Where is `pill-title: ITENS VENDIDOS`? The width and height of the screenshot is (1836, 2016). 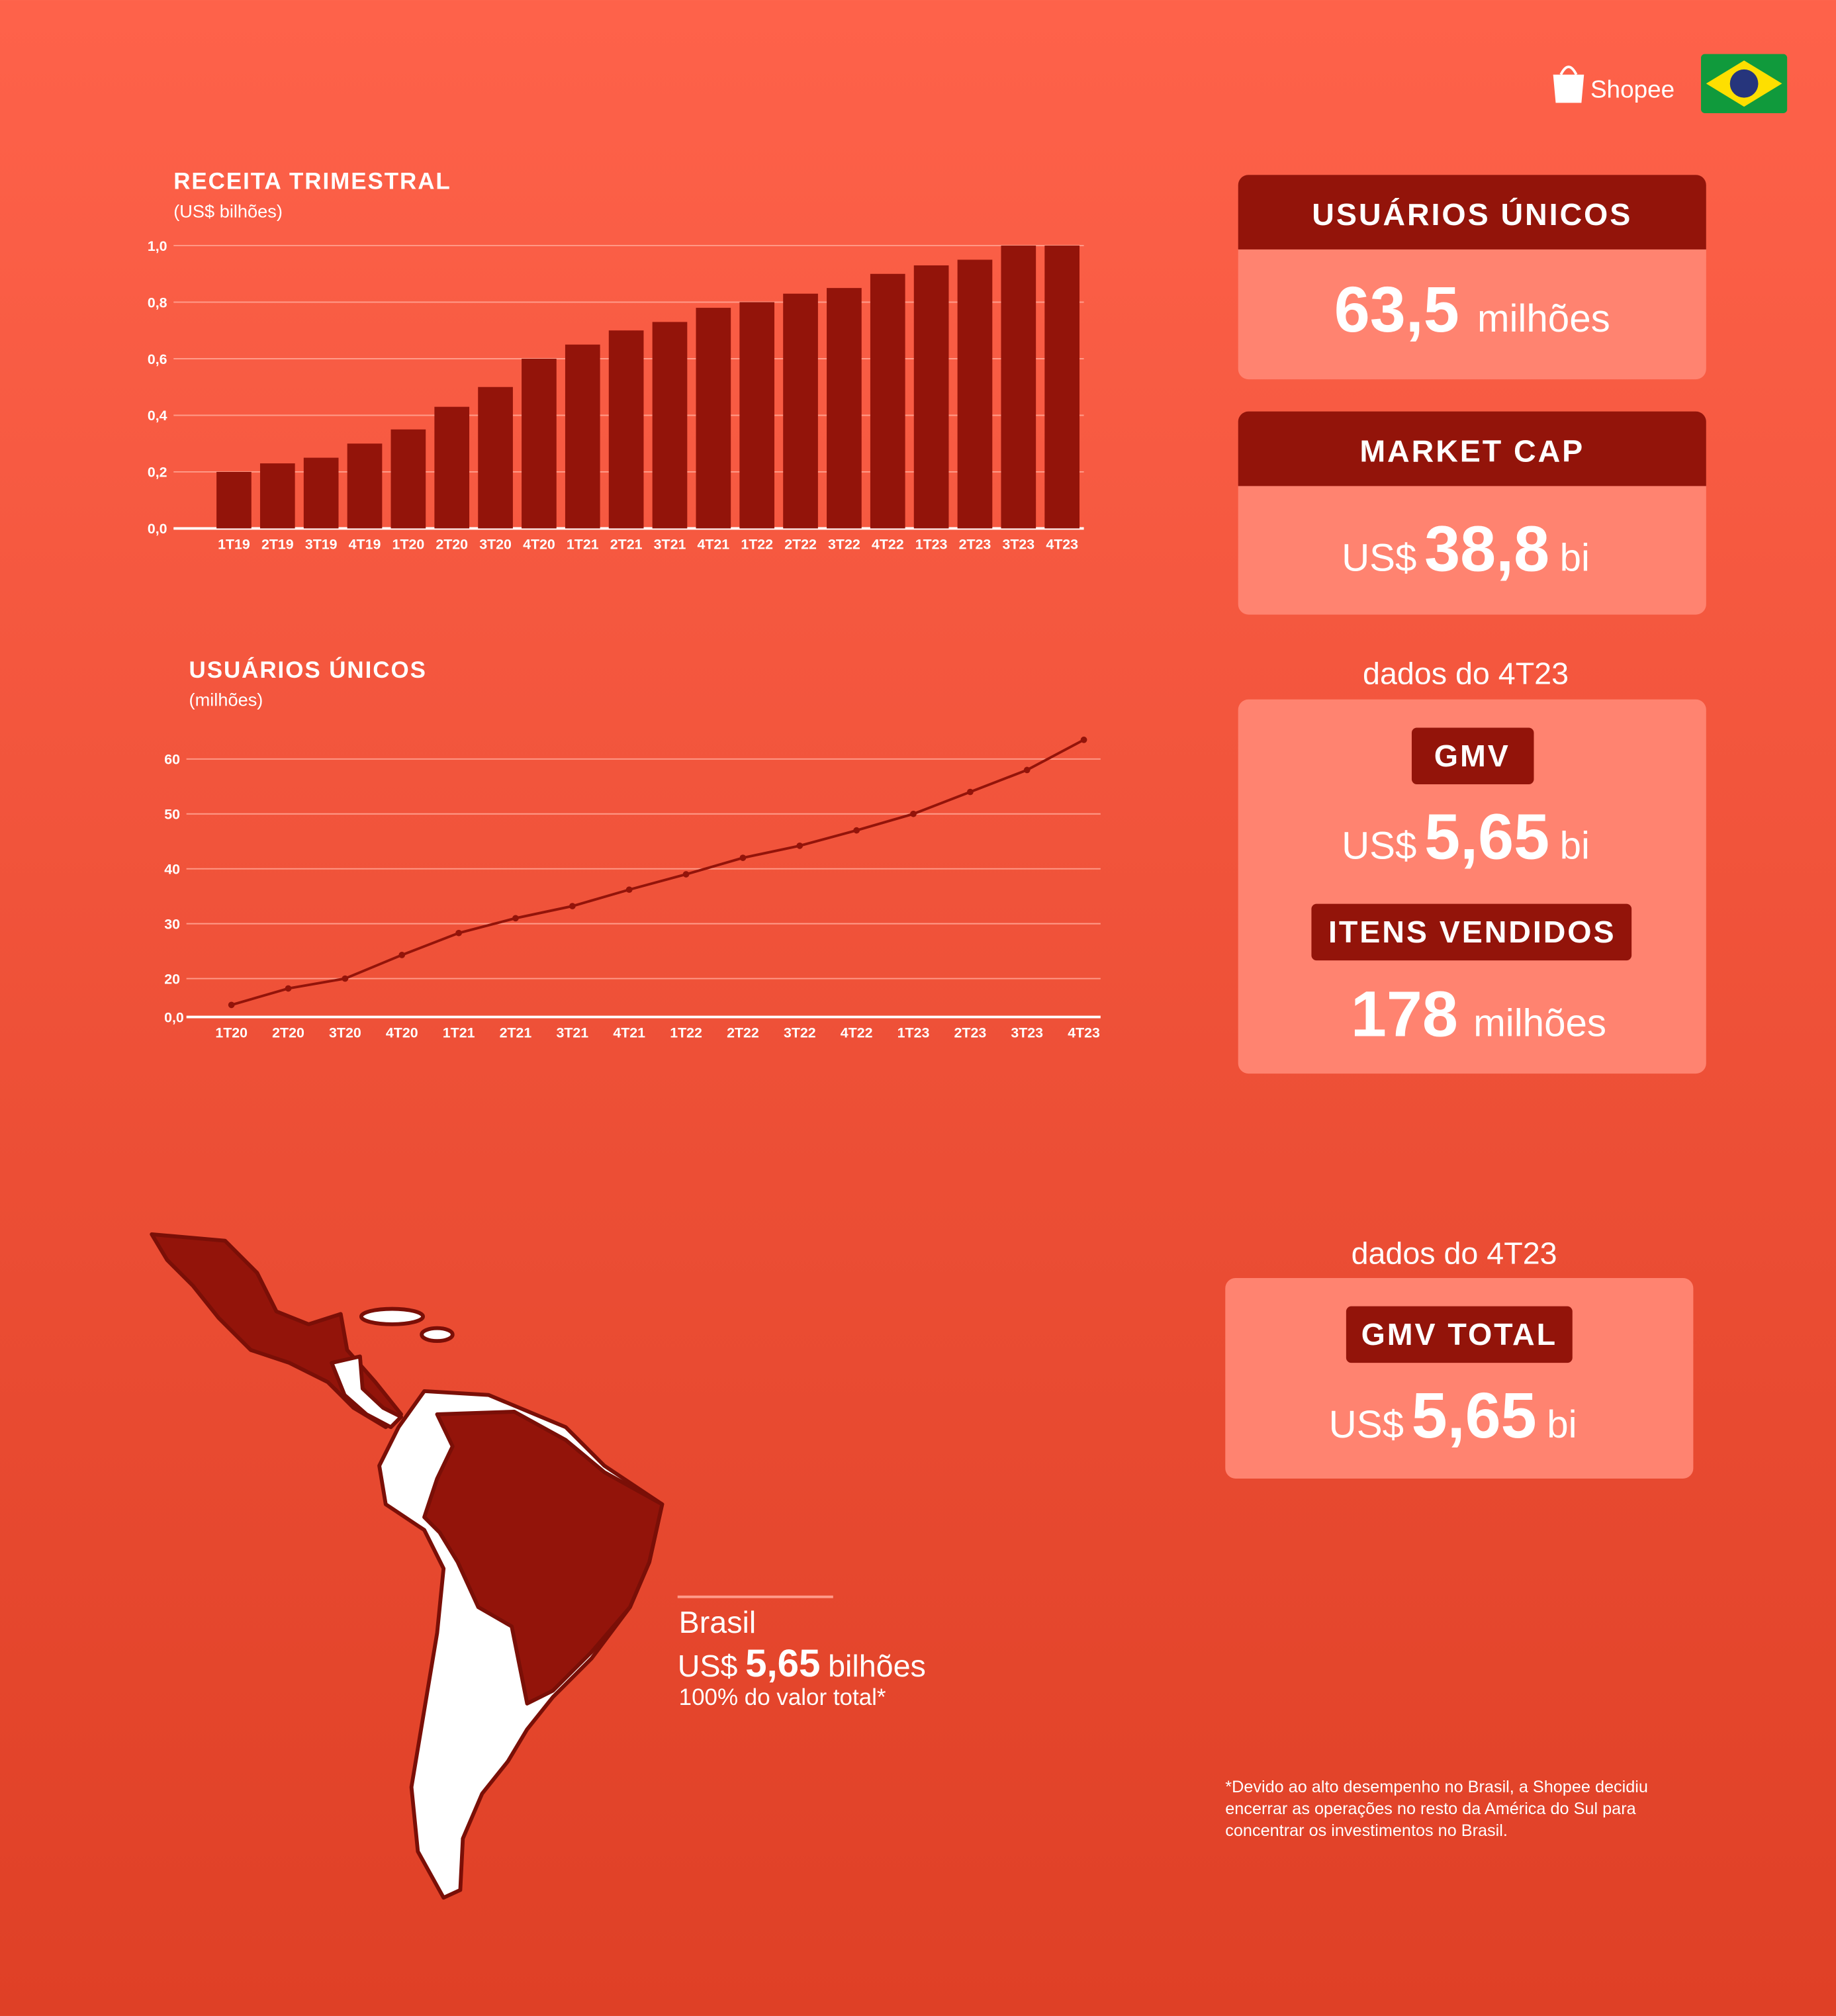 pill-title: ITENS VENDIDOS is located at coordinates (1472, 932).